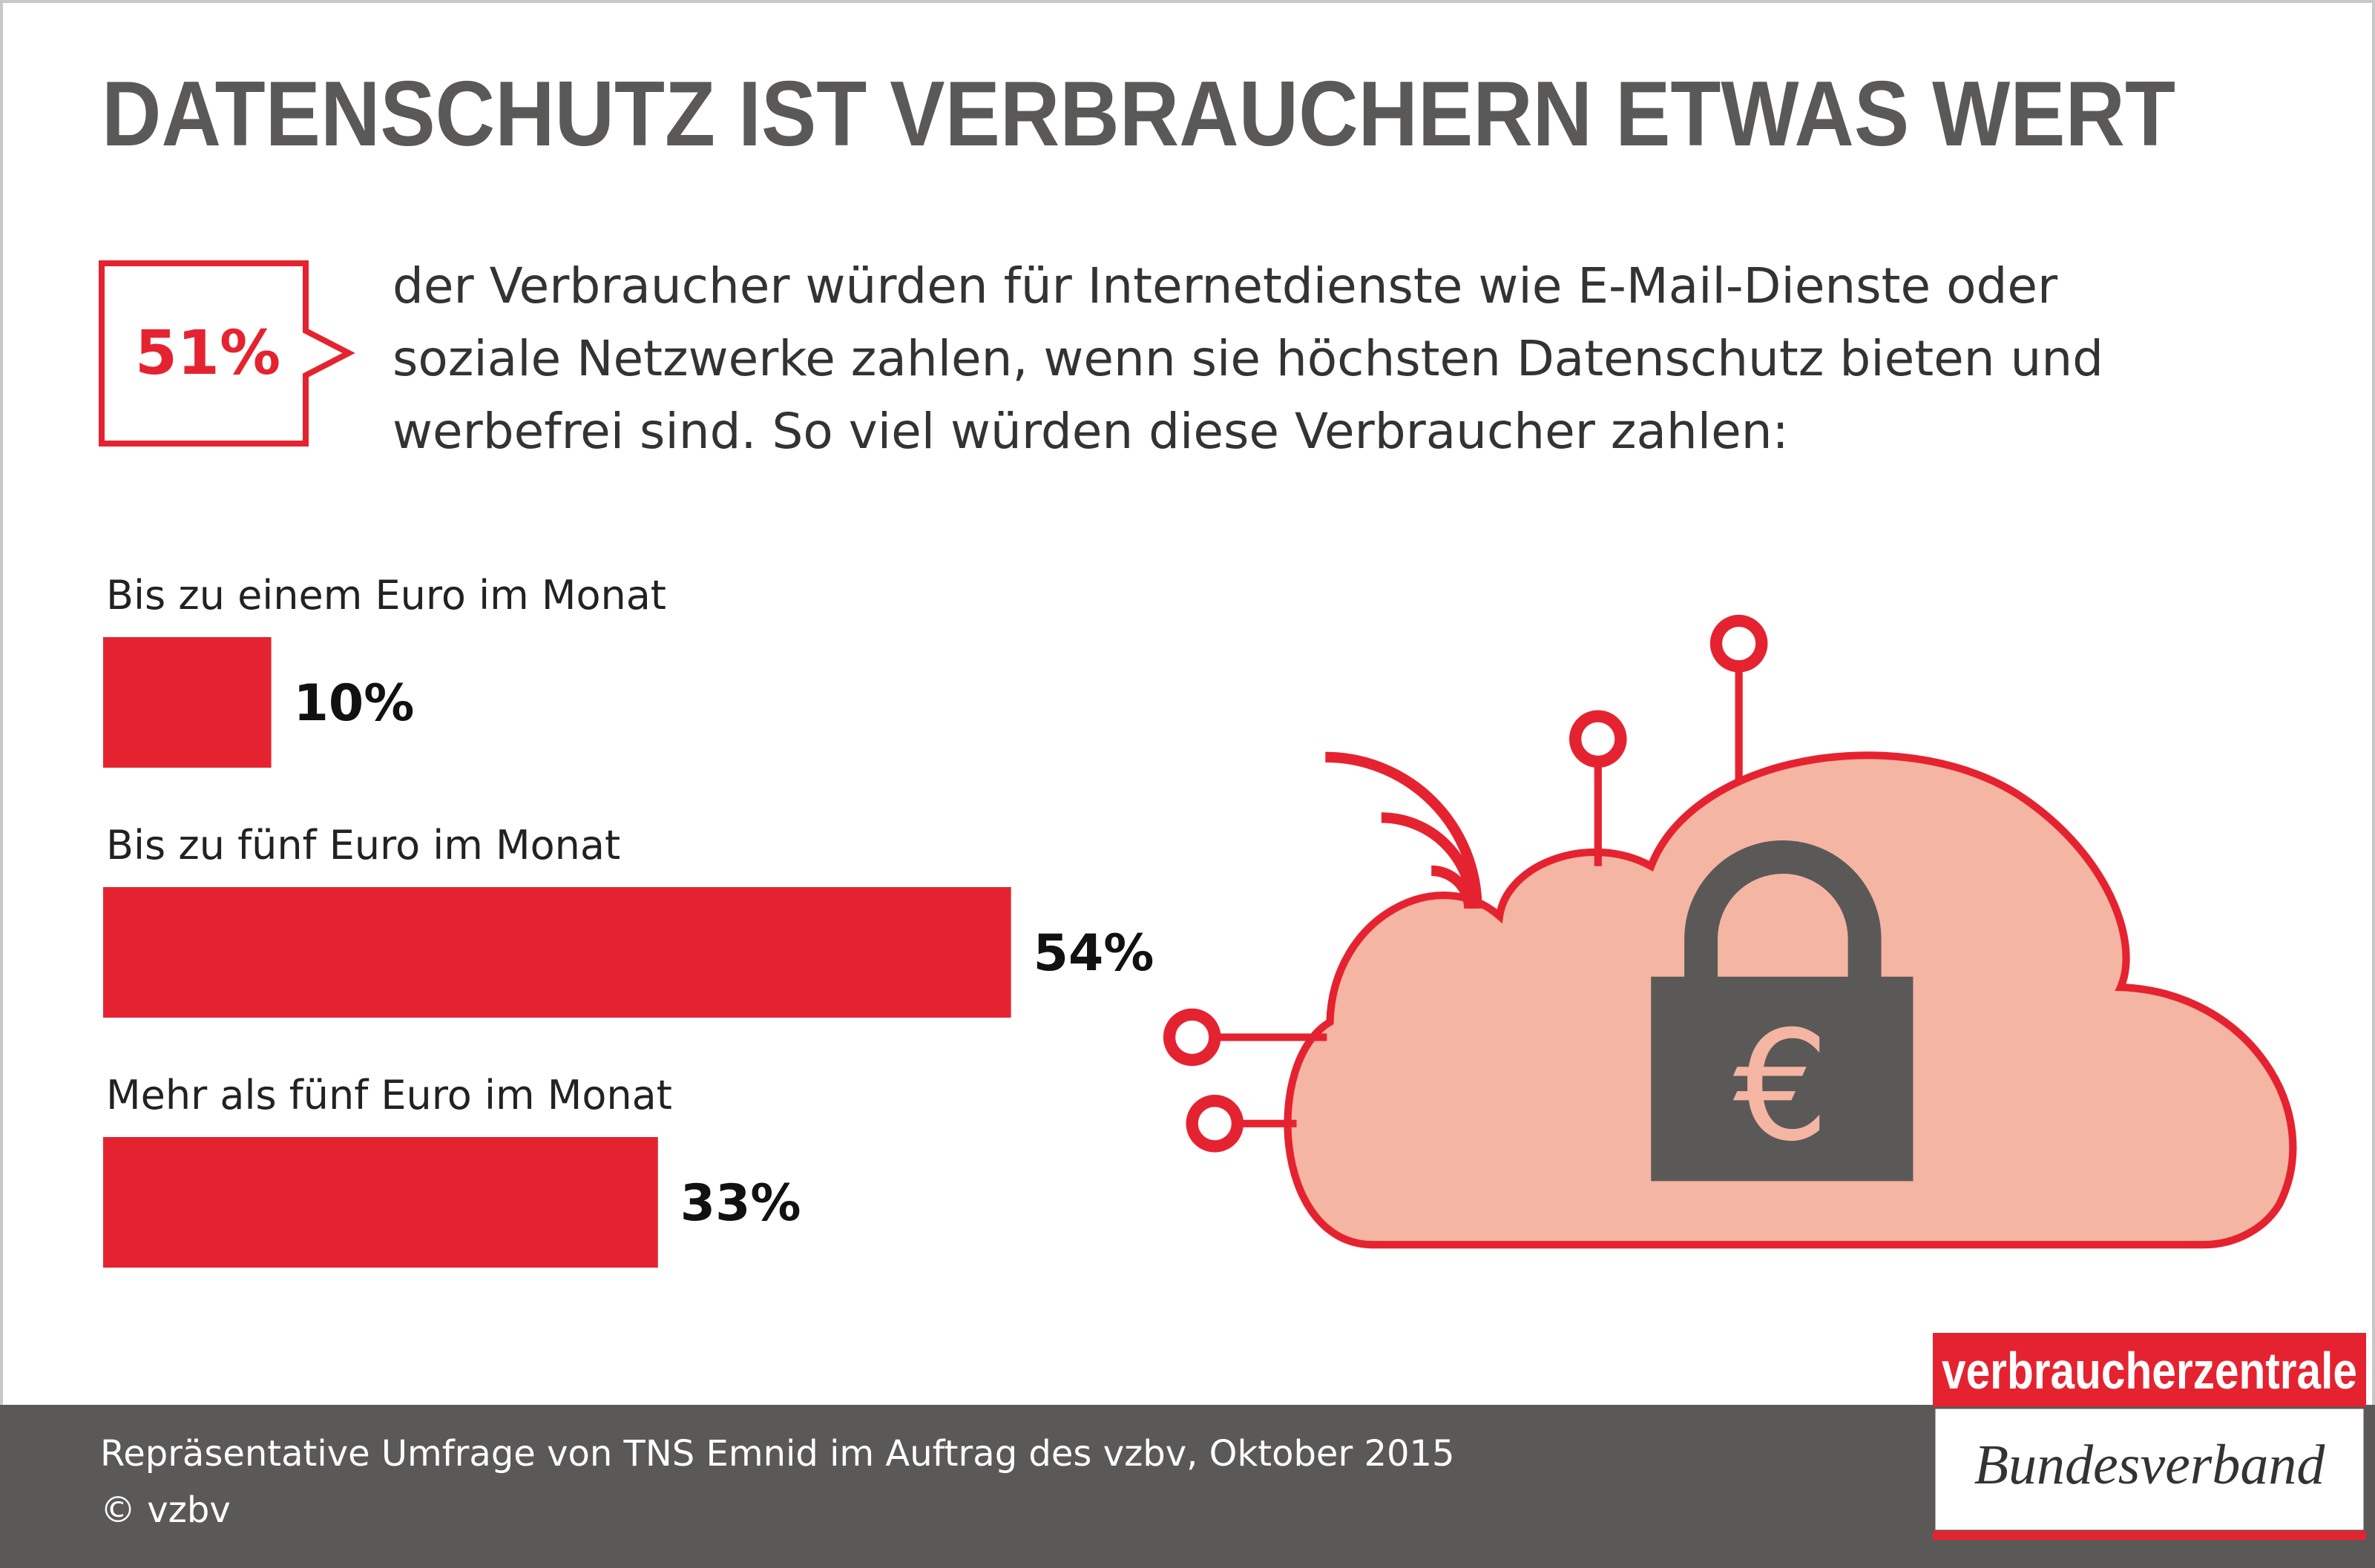  Describe the element at coordinates (354, 704) in the screenshot. I see `value-label: 10%` at that location.